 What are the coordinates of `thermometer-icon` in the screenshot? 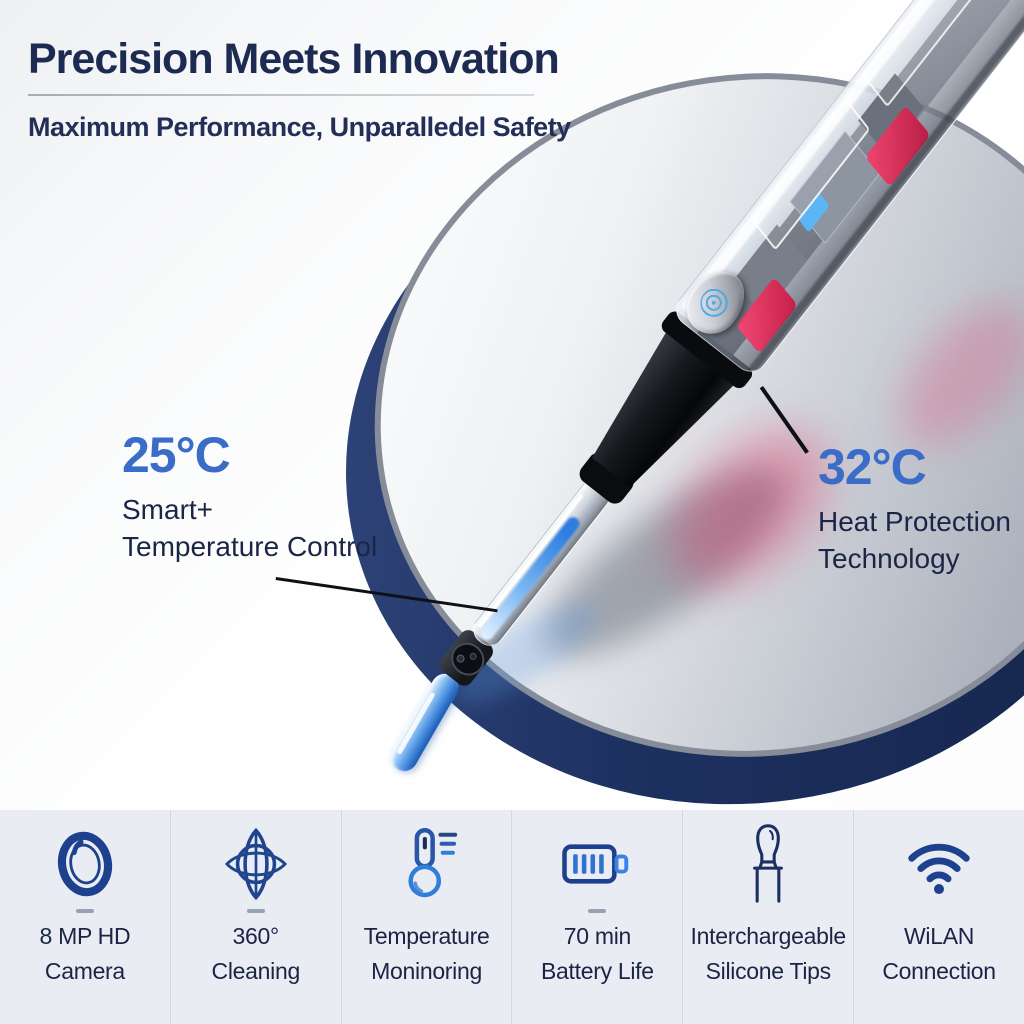 It's located at (427, 864).